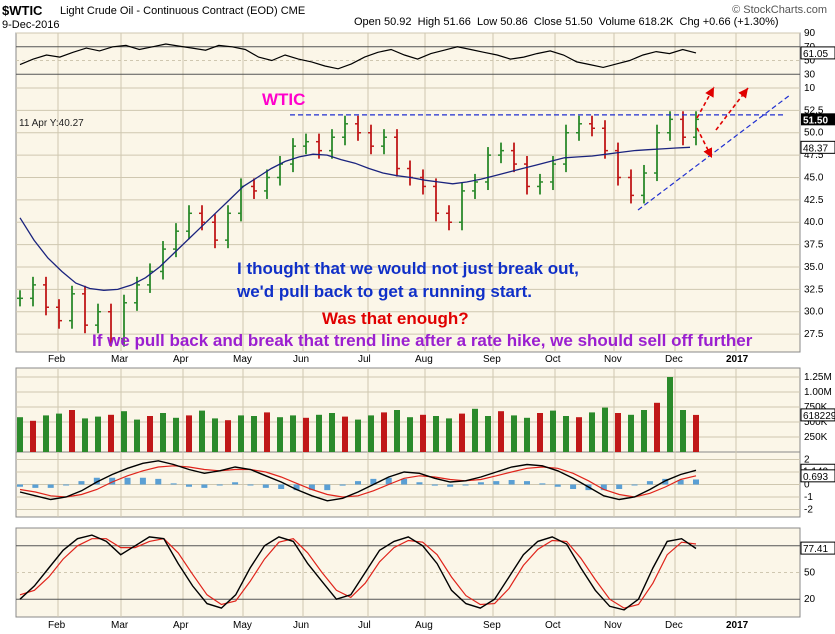 This screenshot has width=835, height=634. Describe the element at coordinates (553, 359) in the screenshot. I see `x-label-8: Oct` at that location.